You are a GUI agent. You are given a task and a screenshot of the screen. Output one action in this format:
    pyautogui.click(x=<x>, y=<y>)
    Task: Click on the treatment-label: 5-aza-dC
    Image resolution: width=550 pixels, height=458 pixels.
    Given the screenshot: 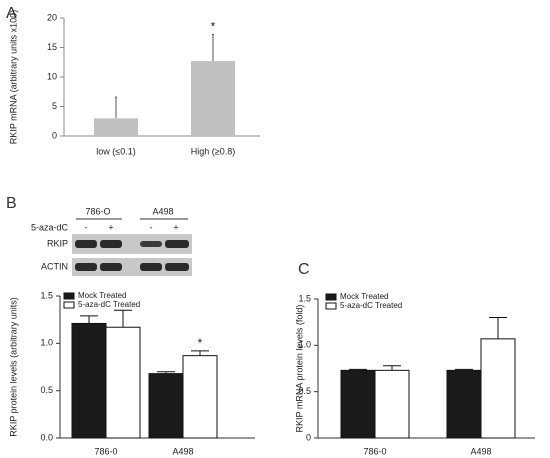 What is the action you would take?
    pyautogui.click(x=50, y=227)
    